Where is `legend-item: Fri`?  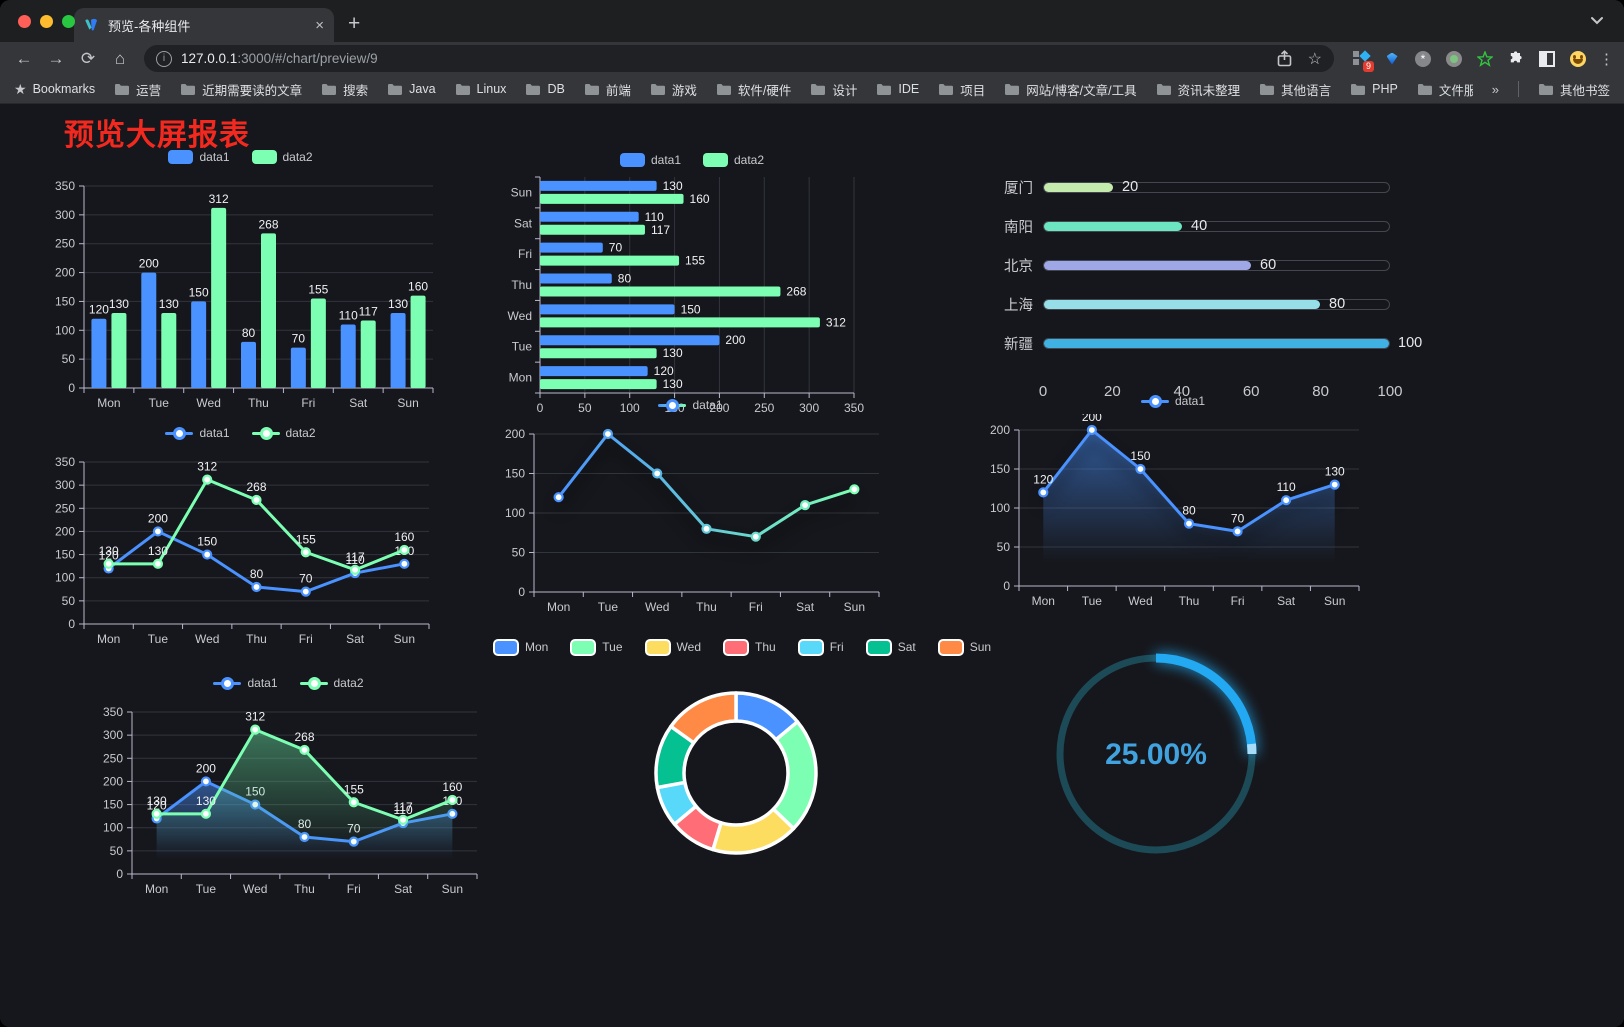
legend-item: Fri is located at coordinates (820, 647).